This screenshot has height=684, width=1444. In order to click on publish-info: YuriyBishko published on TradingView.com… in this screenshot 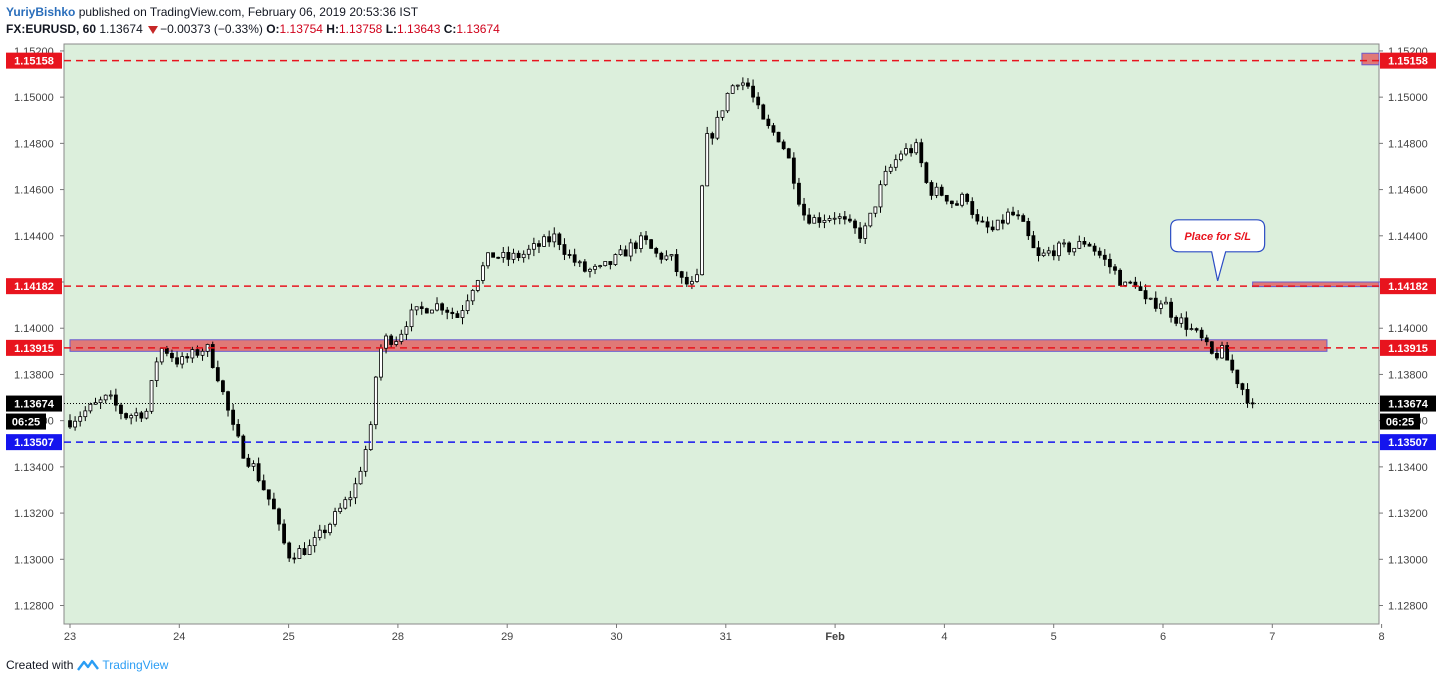, I will do `click(212, 12)`.